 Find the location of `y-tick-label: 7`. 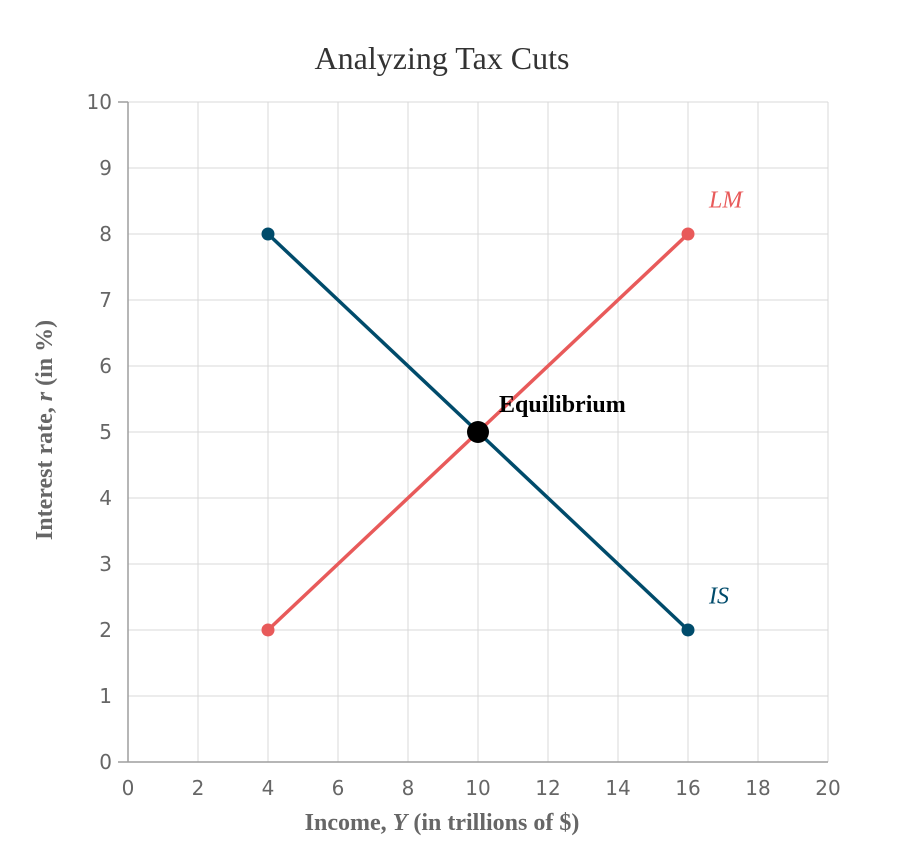

y-tick-label: 7 is located at coordinates (105, 300).